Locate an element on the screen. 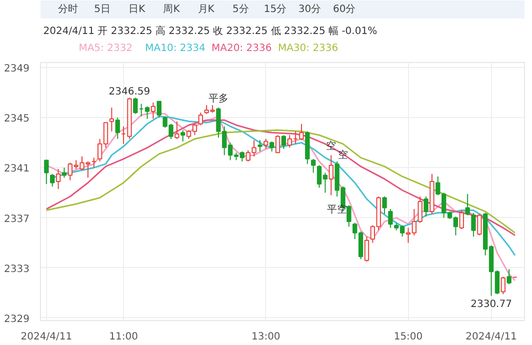 The height and width of the screenshot is (345, 532). x-tick-label: 11:00 is located at coordinates (123, 337).